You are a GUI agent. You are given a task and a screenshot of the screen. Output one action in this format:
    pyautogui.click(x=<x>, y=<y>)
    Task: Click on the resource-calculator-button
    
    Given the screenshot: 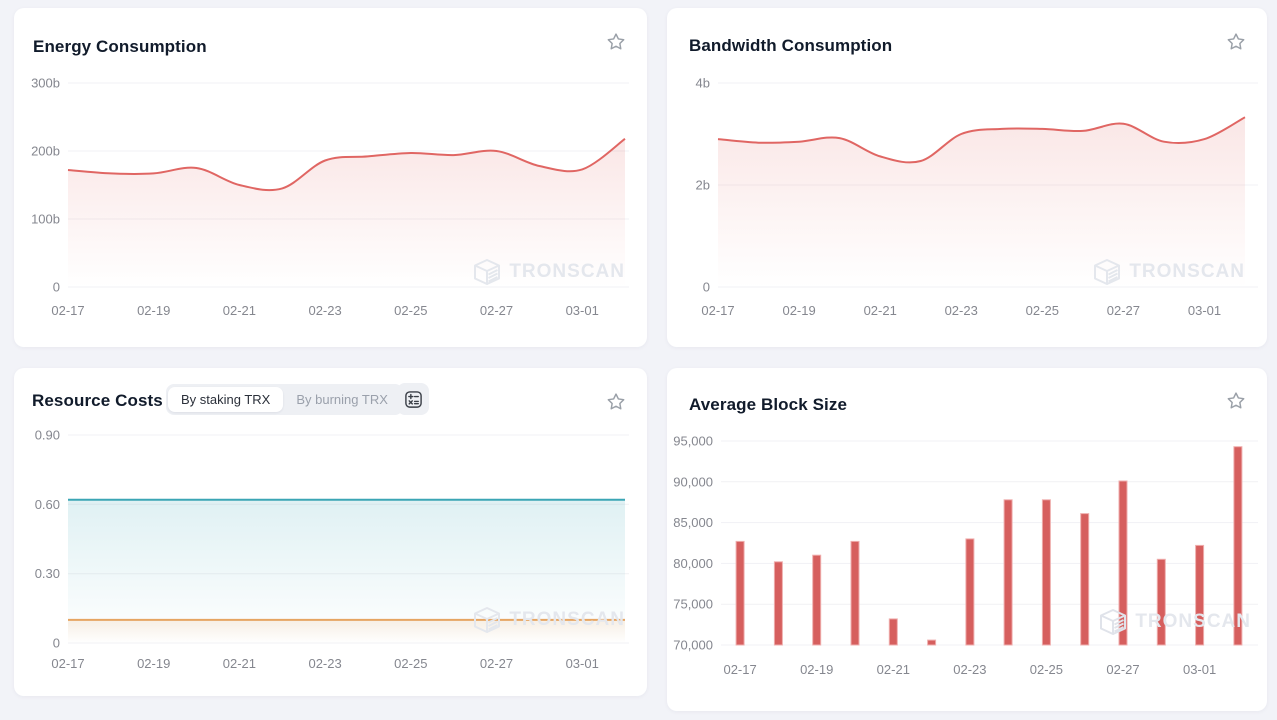 What is the action you would take?
    pyautogui.click(x=413, y=399)
    